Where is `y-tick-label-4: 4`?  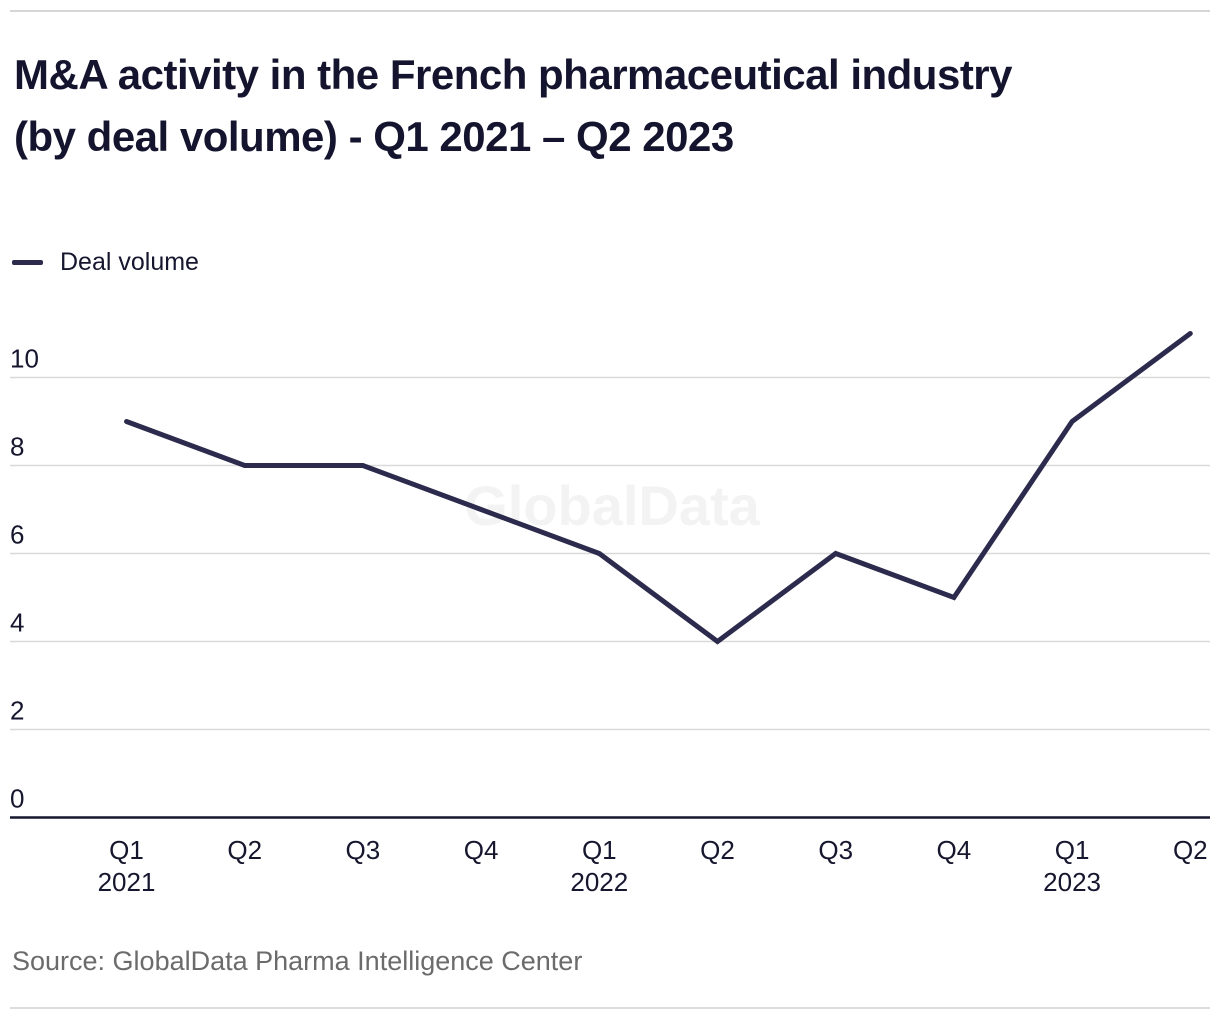
y-tick-label-4: 4 is located at coordinates (17, 623).